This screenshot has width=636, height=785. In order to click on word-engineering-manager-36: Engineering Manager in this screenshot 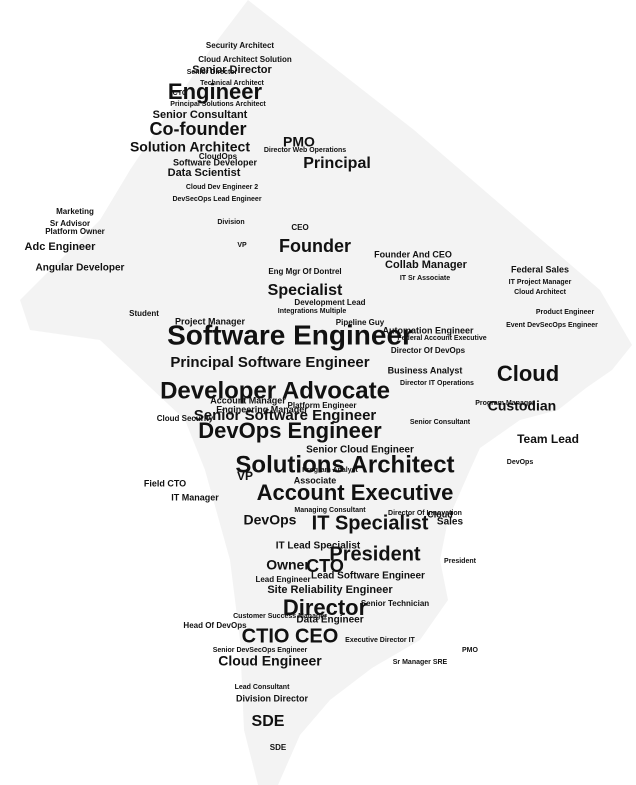, I will do `click(262, 409)`.